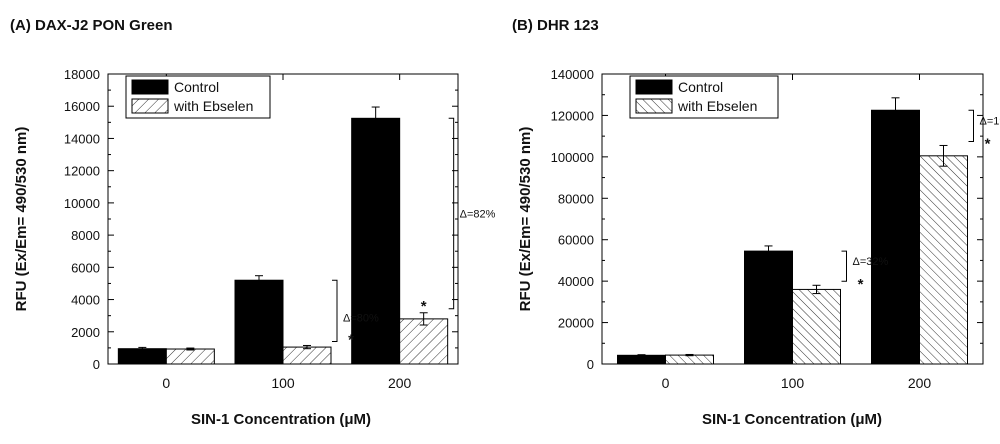  Describe the element at coordinates (82, 203) in the screenshot. I see `panel-a-y-tick-label: 10000` at that location.